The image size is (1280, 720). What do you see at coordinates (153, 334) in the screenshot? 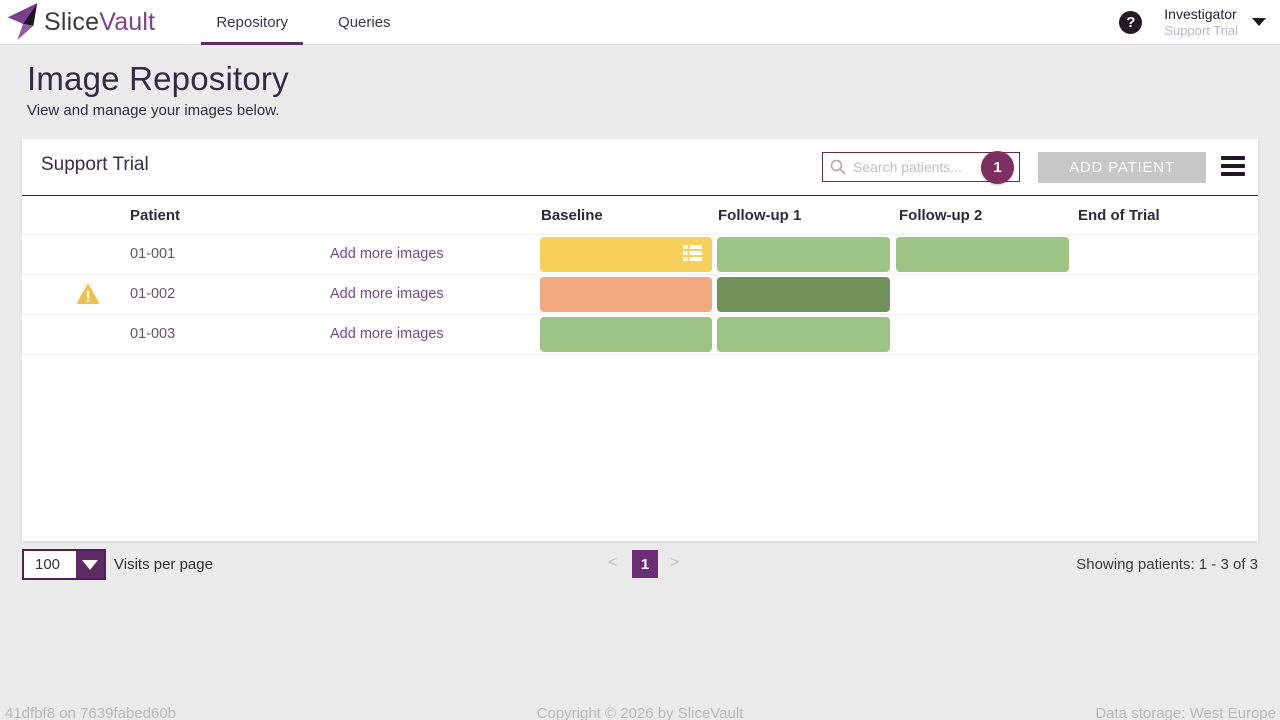
I see `patient-id-link: 01-003` at bounding box center [153, 334].